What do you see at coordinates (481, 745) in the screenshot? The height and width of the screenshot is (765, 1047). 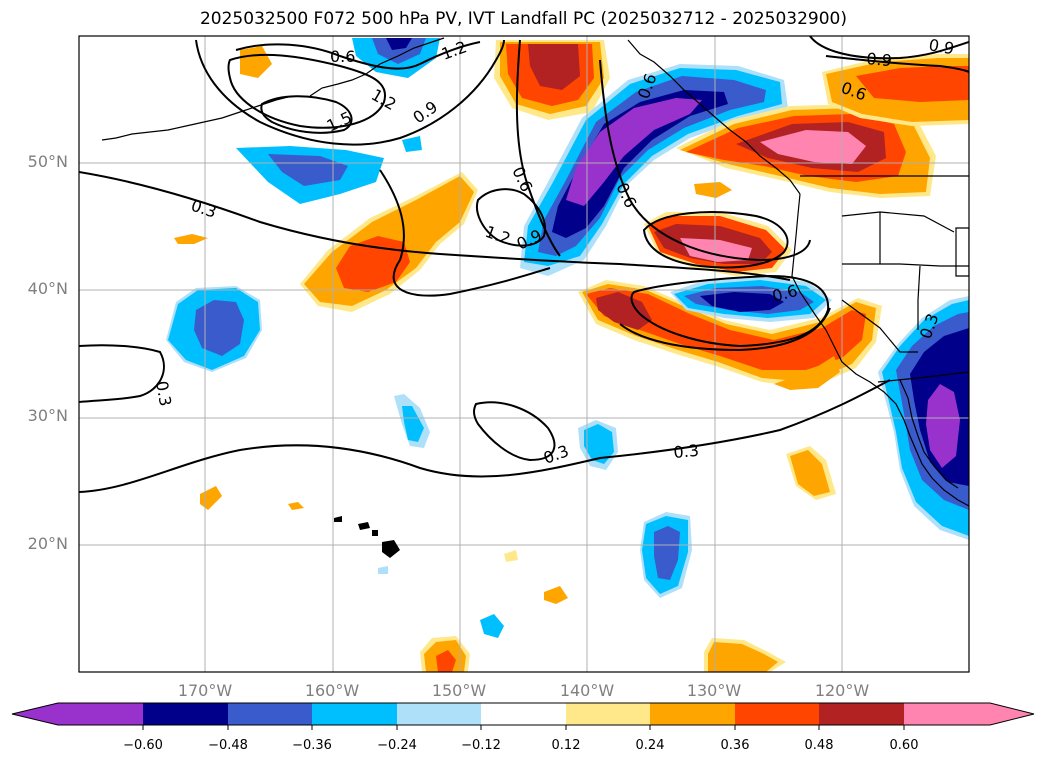 I see `colorbar-tick-label: −0.12` at bounding box center [481, 745].